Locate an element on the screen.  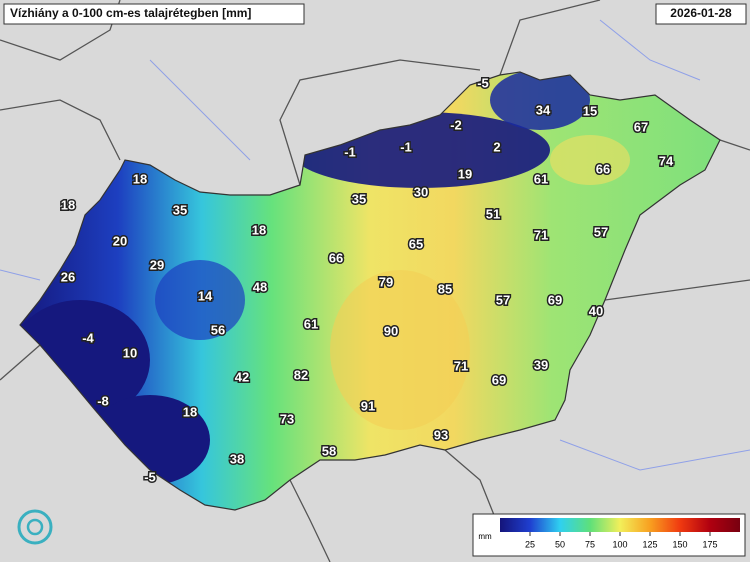
station-value: 48 is located at coordinates (260, 286).